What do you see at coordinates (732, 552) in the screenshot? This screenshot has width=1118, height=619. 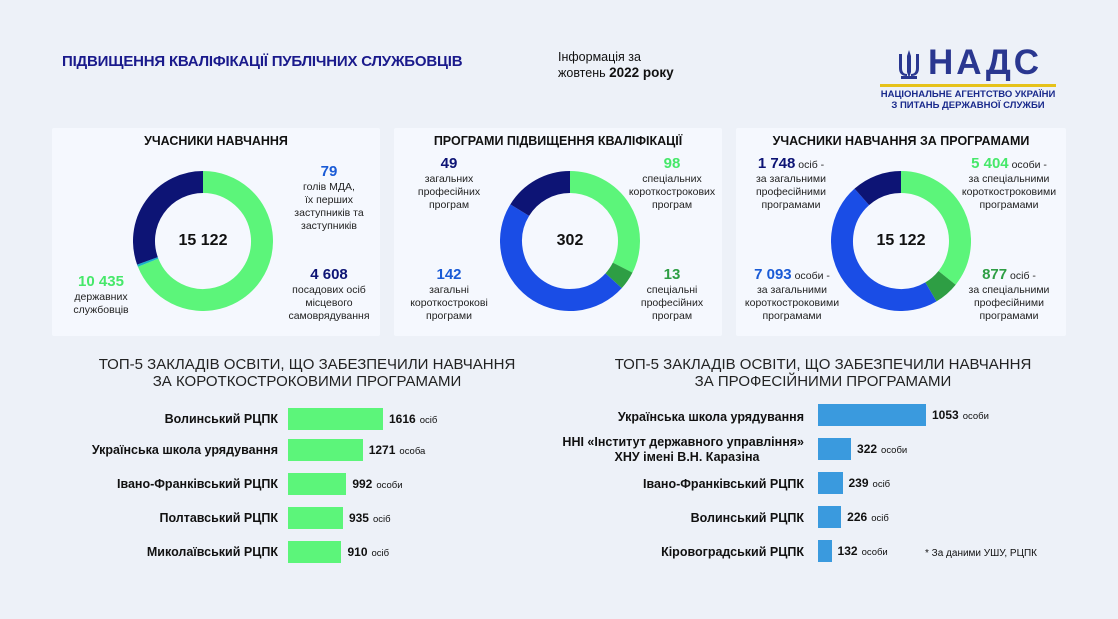 I see `bar2-category: Кіровоградський РЦПК` at bounding box center [732, 552].